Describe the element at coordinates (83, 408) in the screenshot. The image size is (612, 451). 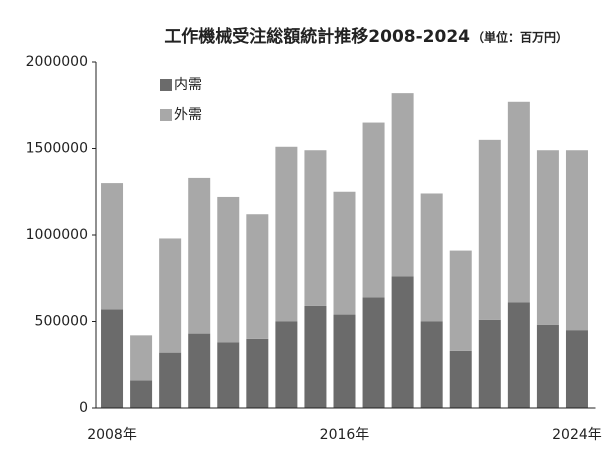
I see `y-tick-label: 0` at that location.